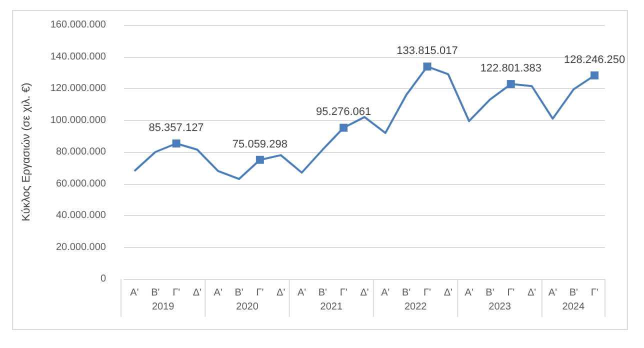 Image resolution: width=644 pixels, height=348 pixels. Describe the element at coordinates (163, 307) in the screenshot. I see `text: 2019` at that location.